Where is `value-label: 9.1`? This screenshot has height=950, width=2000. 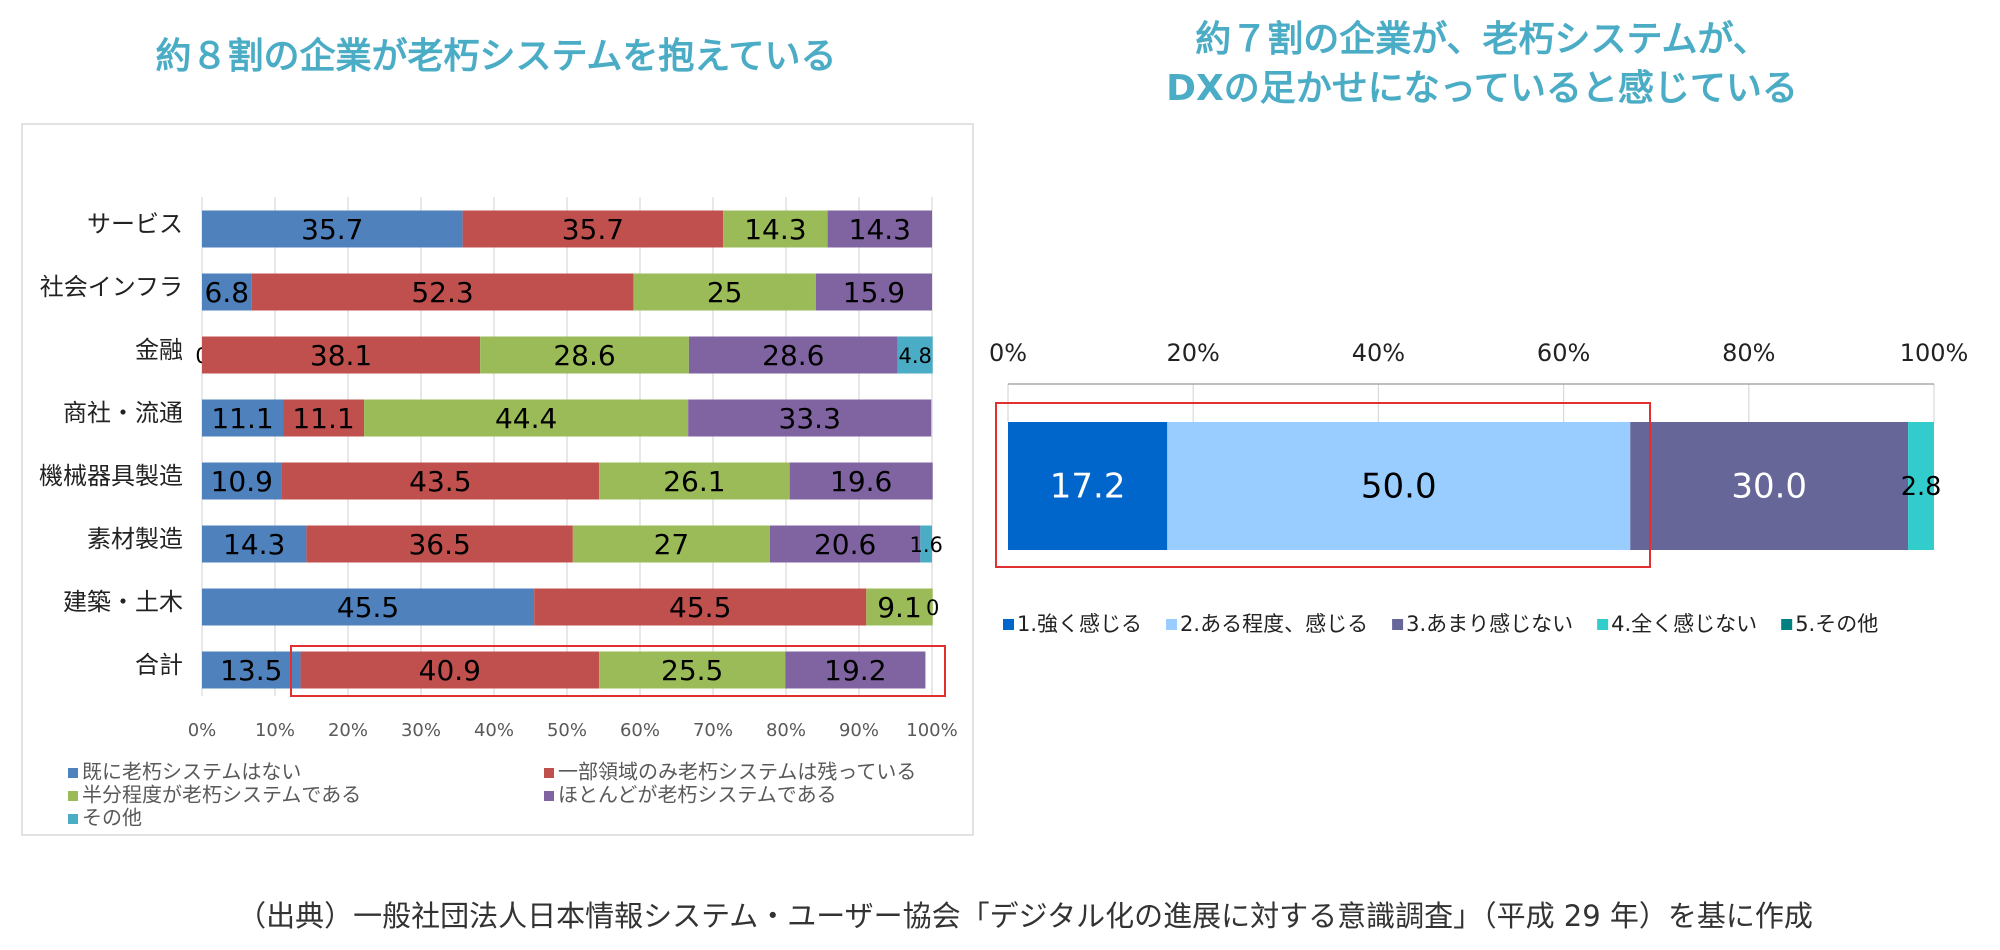 value-label: 9.1 is located at coordinates (899, 607).